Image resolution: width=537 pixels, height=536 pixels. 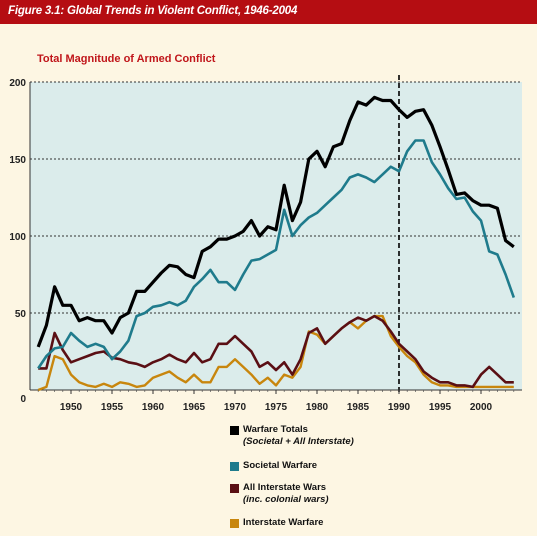 I want to click on legend-label-interstate-warfare: Interstate Warfare, so click(x=283, y=522).